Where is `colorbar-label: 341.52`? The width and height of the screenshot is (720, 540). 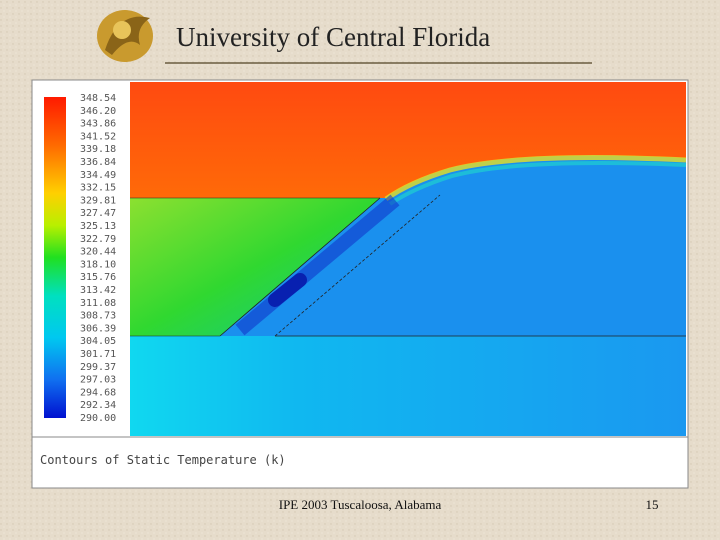
colorbar-label: 341.52 is located at coordinates (98, 136).